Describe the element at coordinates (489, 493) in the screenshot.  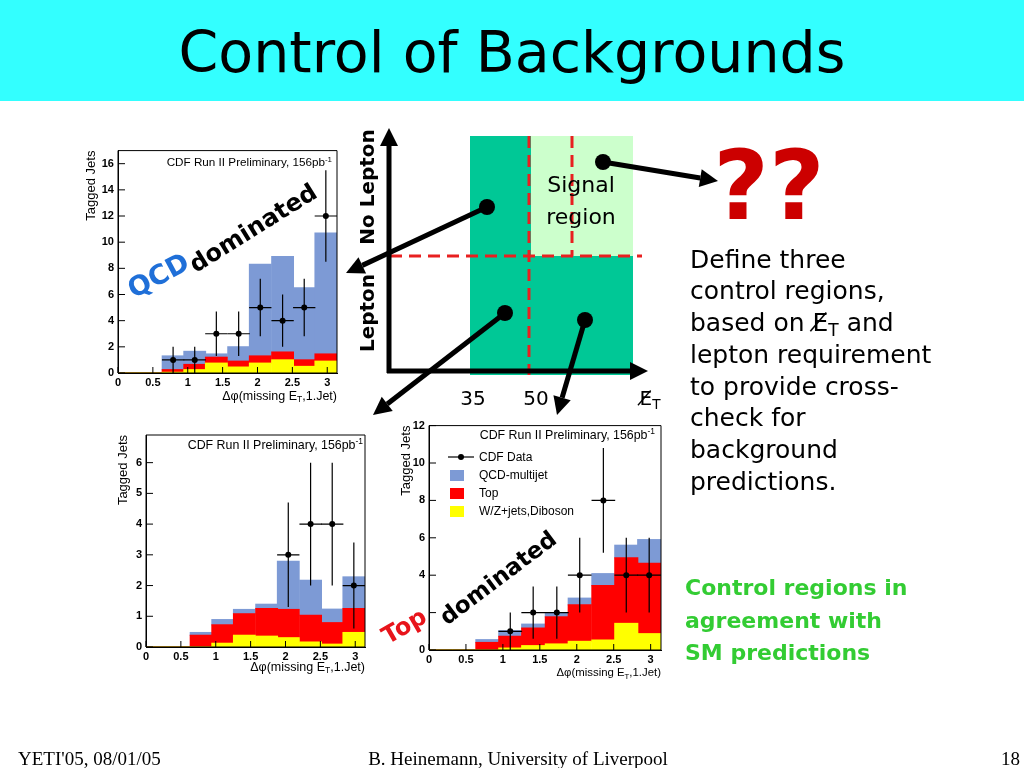
I see `legend-label: Top` at that location.